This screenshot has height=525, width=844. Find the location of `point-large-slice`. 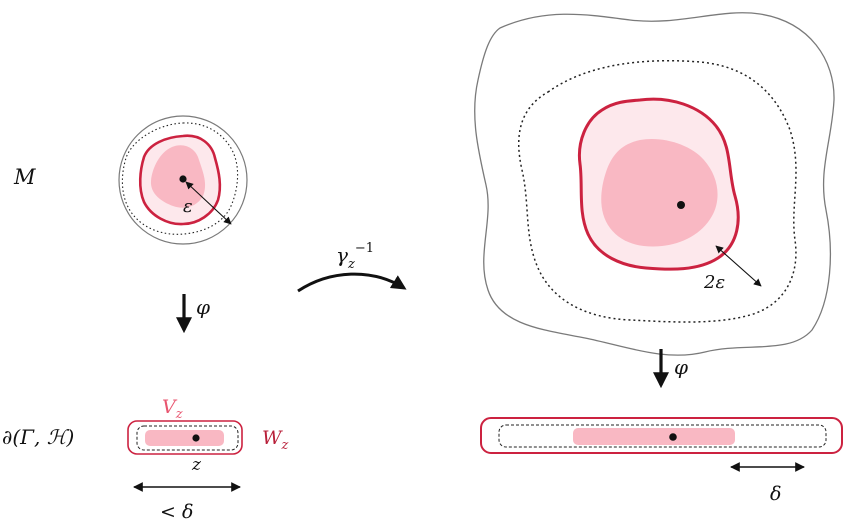

point-large-slice is located at coordinates (673, 437).